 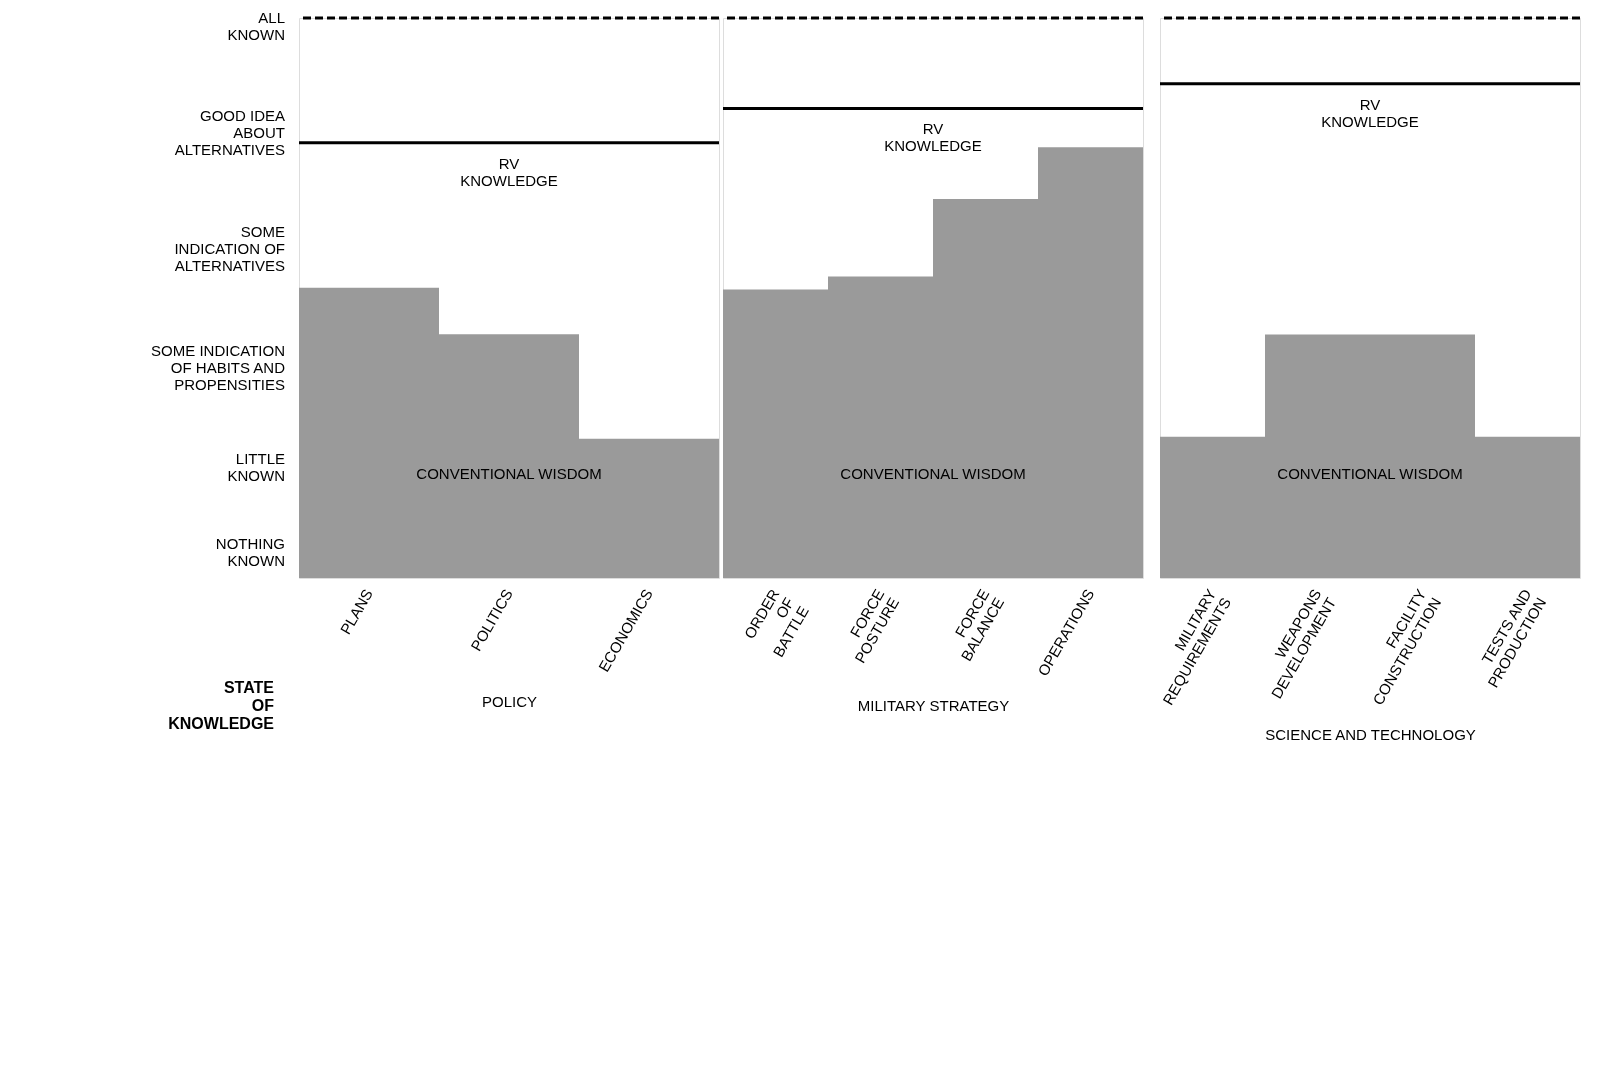 I want to click on text: SOME INDICATION OF HABITS AND PROPENSITIES, so click(x=218, y=368).